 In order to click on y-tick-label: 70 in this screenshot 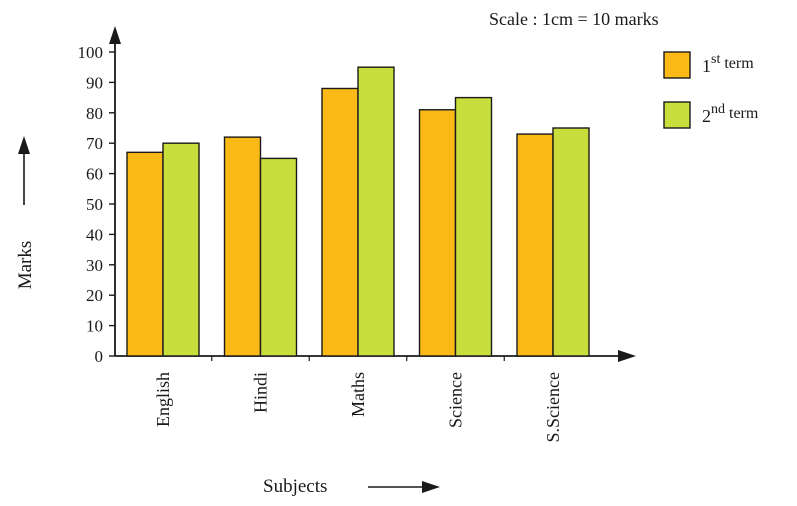, I will do `click(94, 143)`.